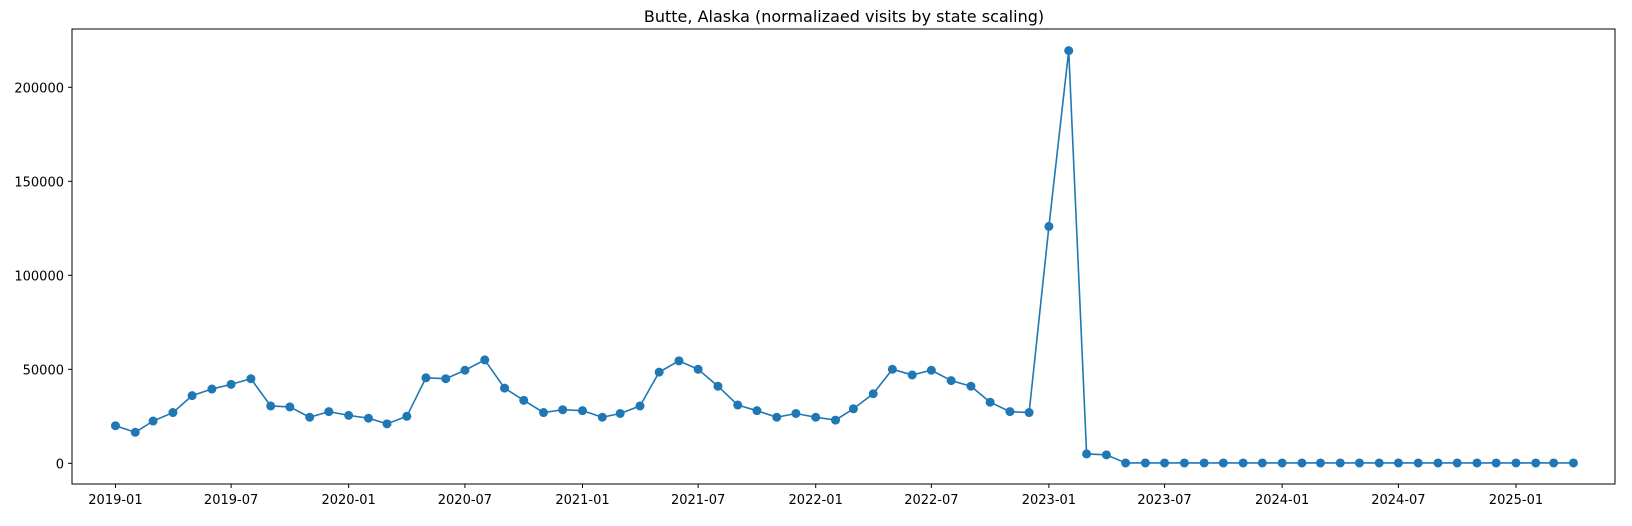 This screenshot has width=1632, height=526. I want to click on x-tick-label: 2019-07, so click(231, 500).